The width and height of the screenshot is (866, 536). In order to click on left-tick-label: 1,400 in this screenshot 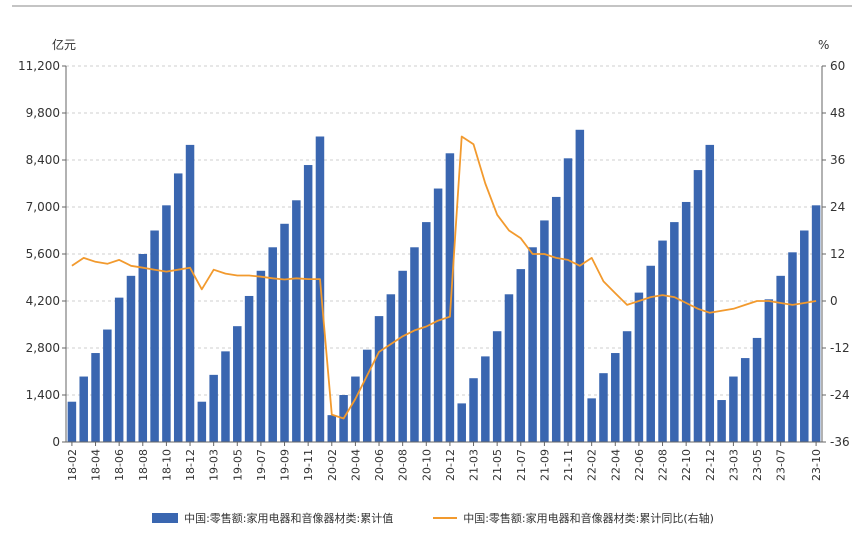, I will do `click(43, 395)`.